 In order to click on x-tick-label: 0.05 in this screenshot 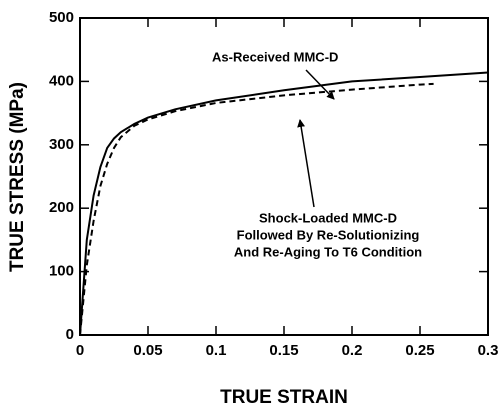, I will do `click(147, 350)`.